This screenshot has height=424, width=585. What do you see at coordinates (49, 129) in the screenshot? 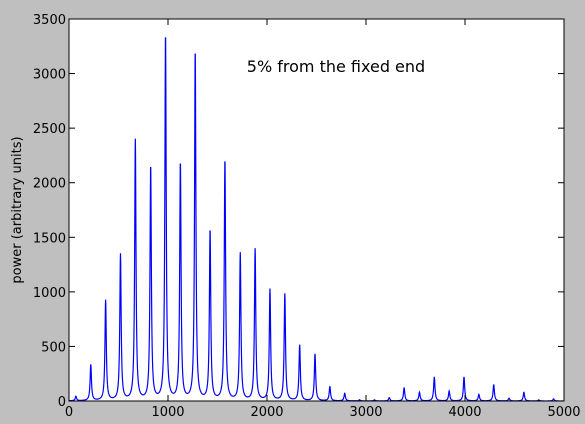
I see `y-tick-label: 2500` at bounding box center [49, 129].